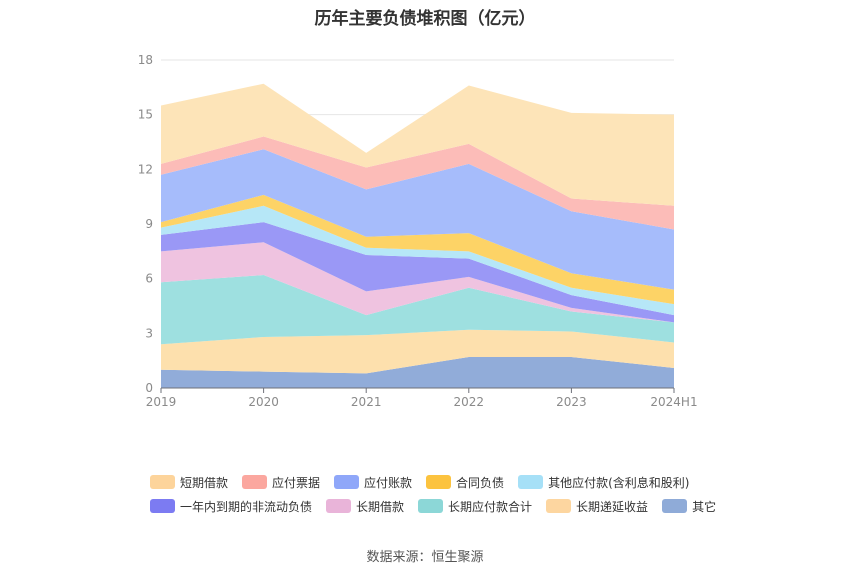  I want to click on legend-row: 短期借款 应付票据 应付账款 合同负债 其他应付款(含利息和股利), so click(450, 482).